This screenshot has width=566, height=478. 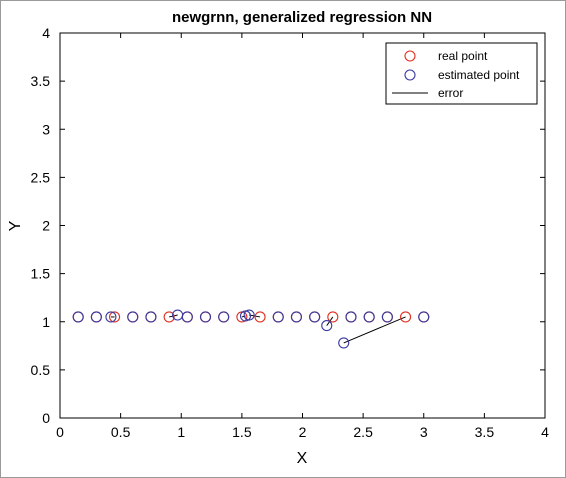 What do you see at coordinates (46, 226) in the screenshot?
I see `y-tick-label: 2` at bounding box center [46, 226].